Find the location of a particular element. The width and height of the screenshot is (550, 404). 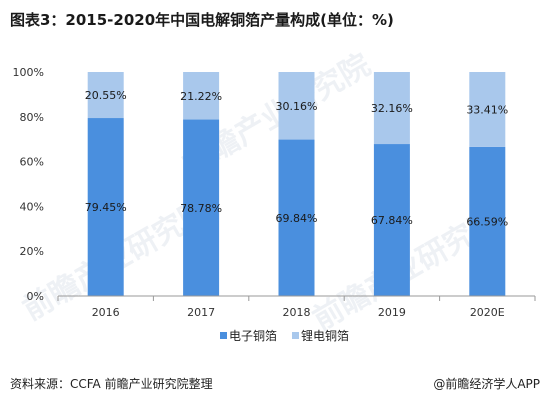

data-label: 21.22% is located at coordinates (201, 96).